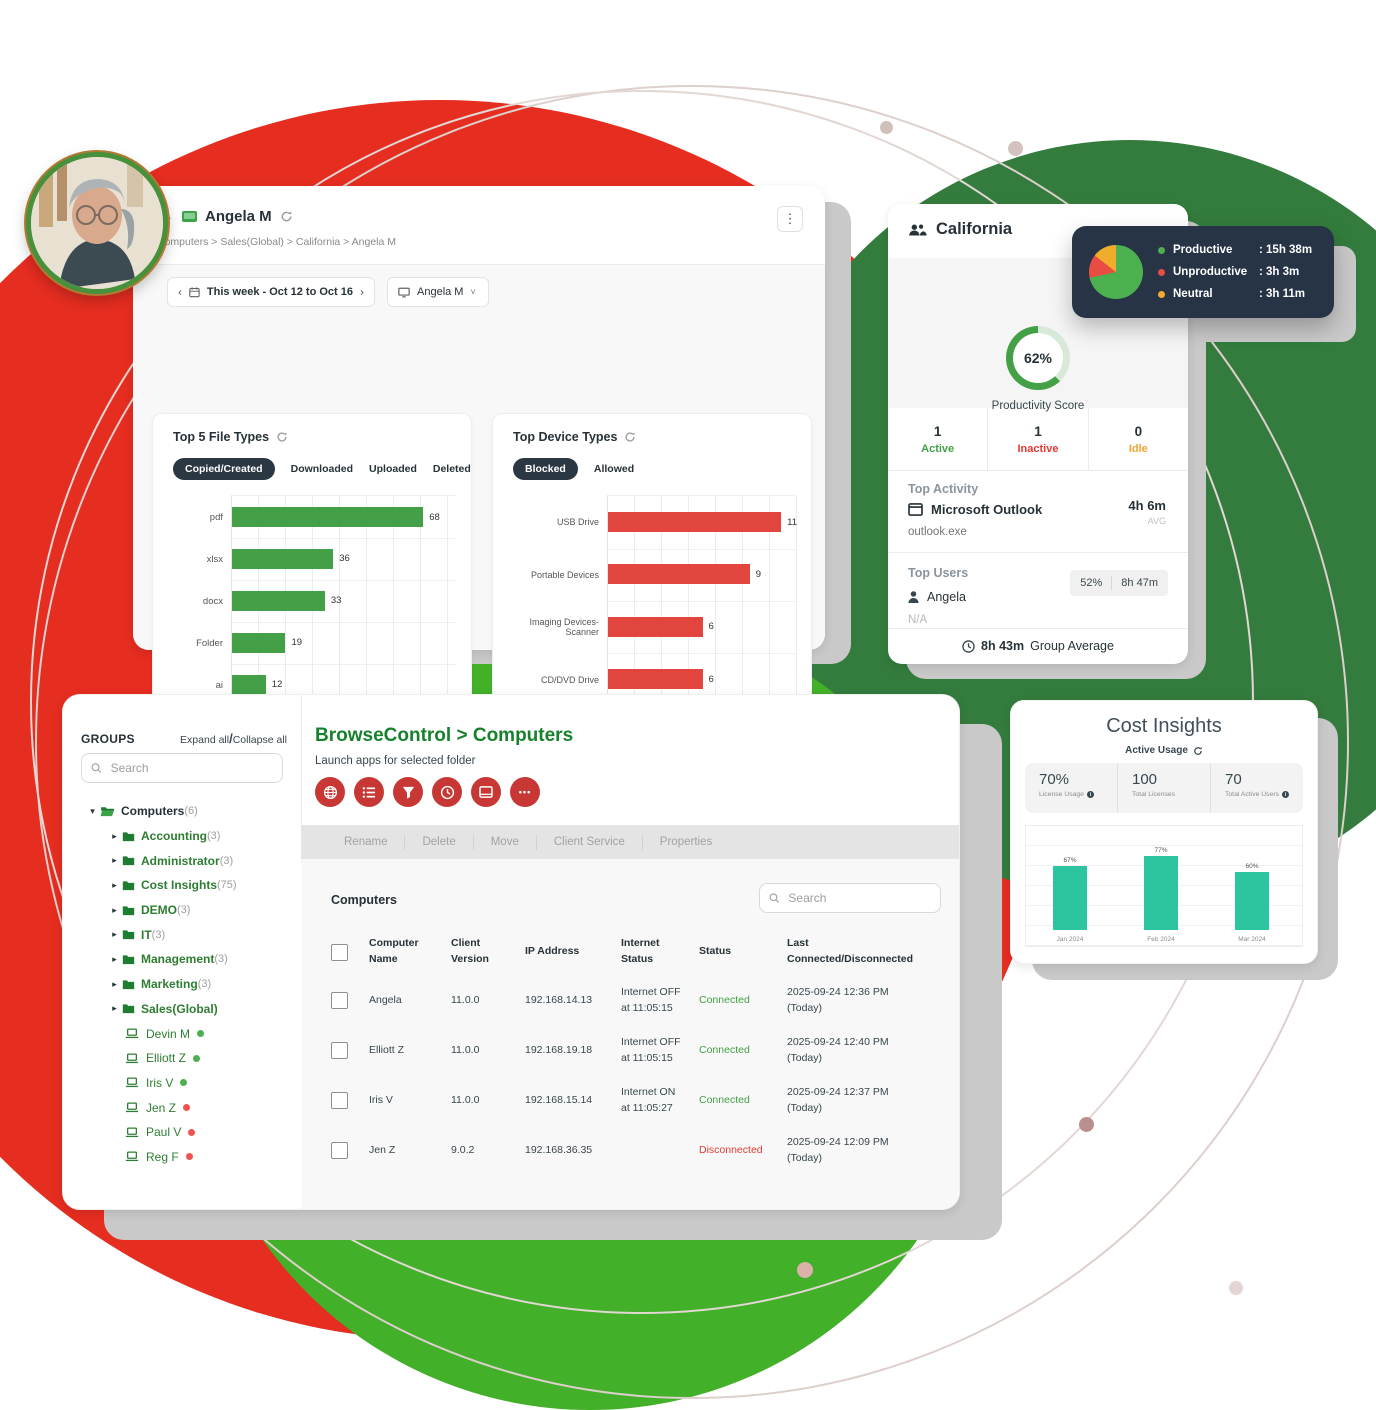 The image size is (1376, 1410). Describe the element at coordinates (182, 836) in the screenshot. I see `tree-item-accounting: ▸ Accounting (3)` at that location.